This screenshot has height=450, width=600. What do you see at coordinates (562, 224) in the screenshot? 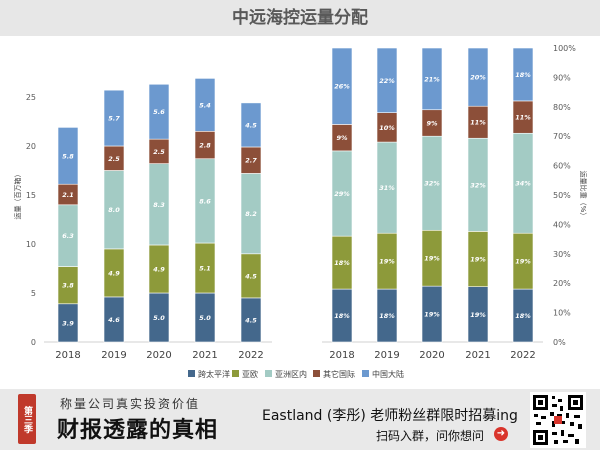
I see `y-tick-label-right: 40%` at bounding box center [562, 224].